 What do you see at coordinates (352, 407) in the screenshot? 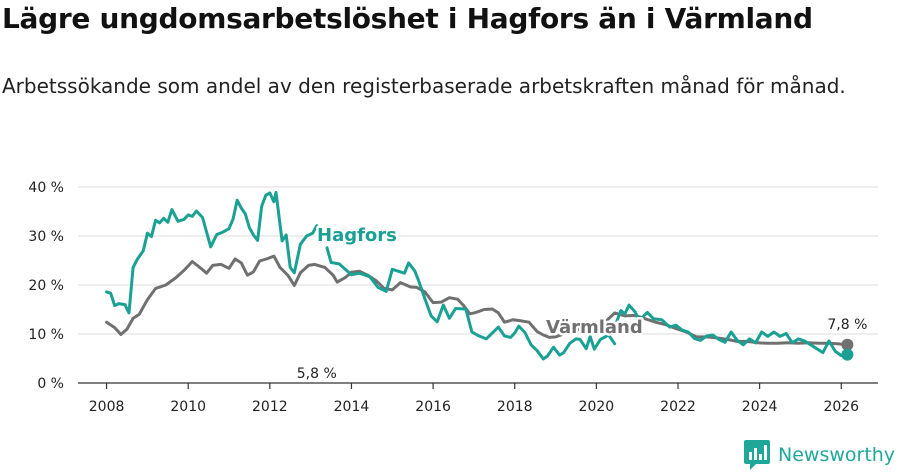
I see `x-tick-label-2014: 2014` at bounding box center [352, 407].